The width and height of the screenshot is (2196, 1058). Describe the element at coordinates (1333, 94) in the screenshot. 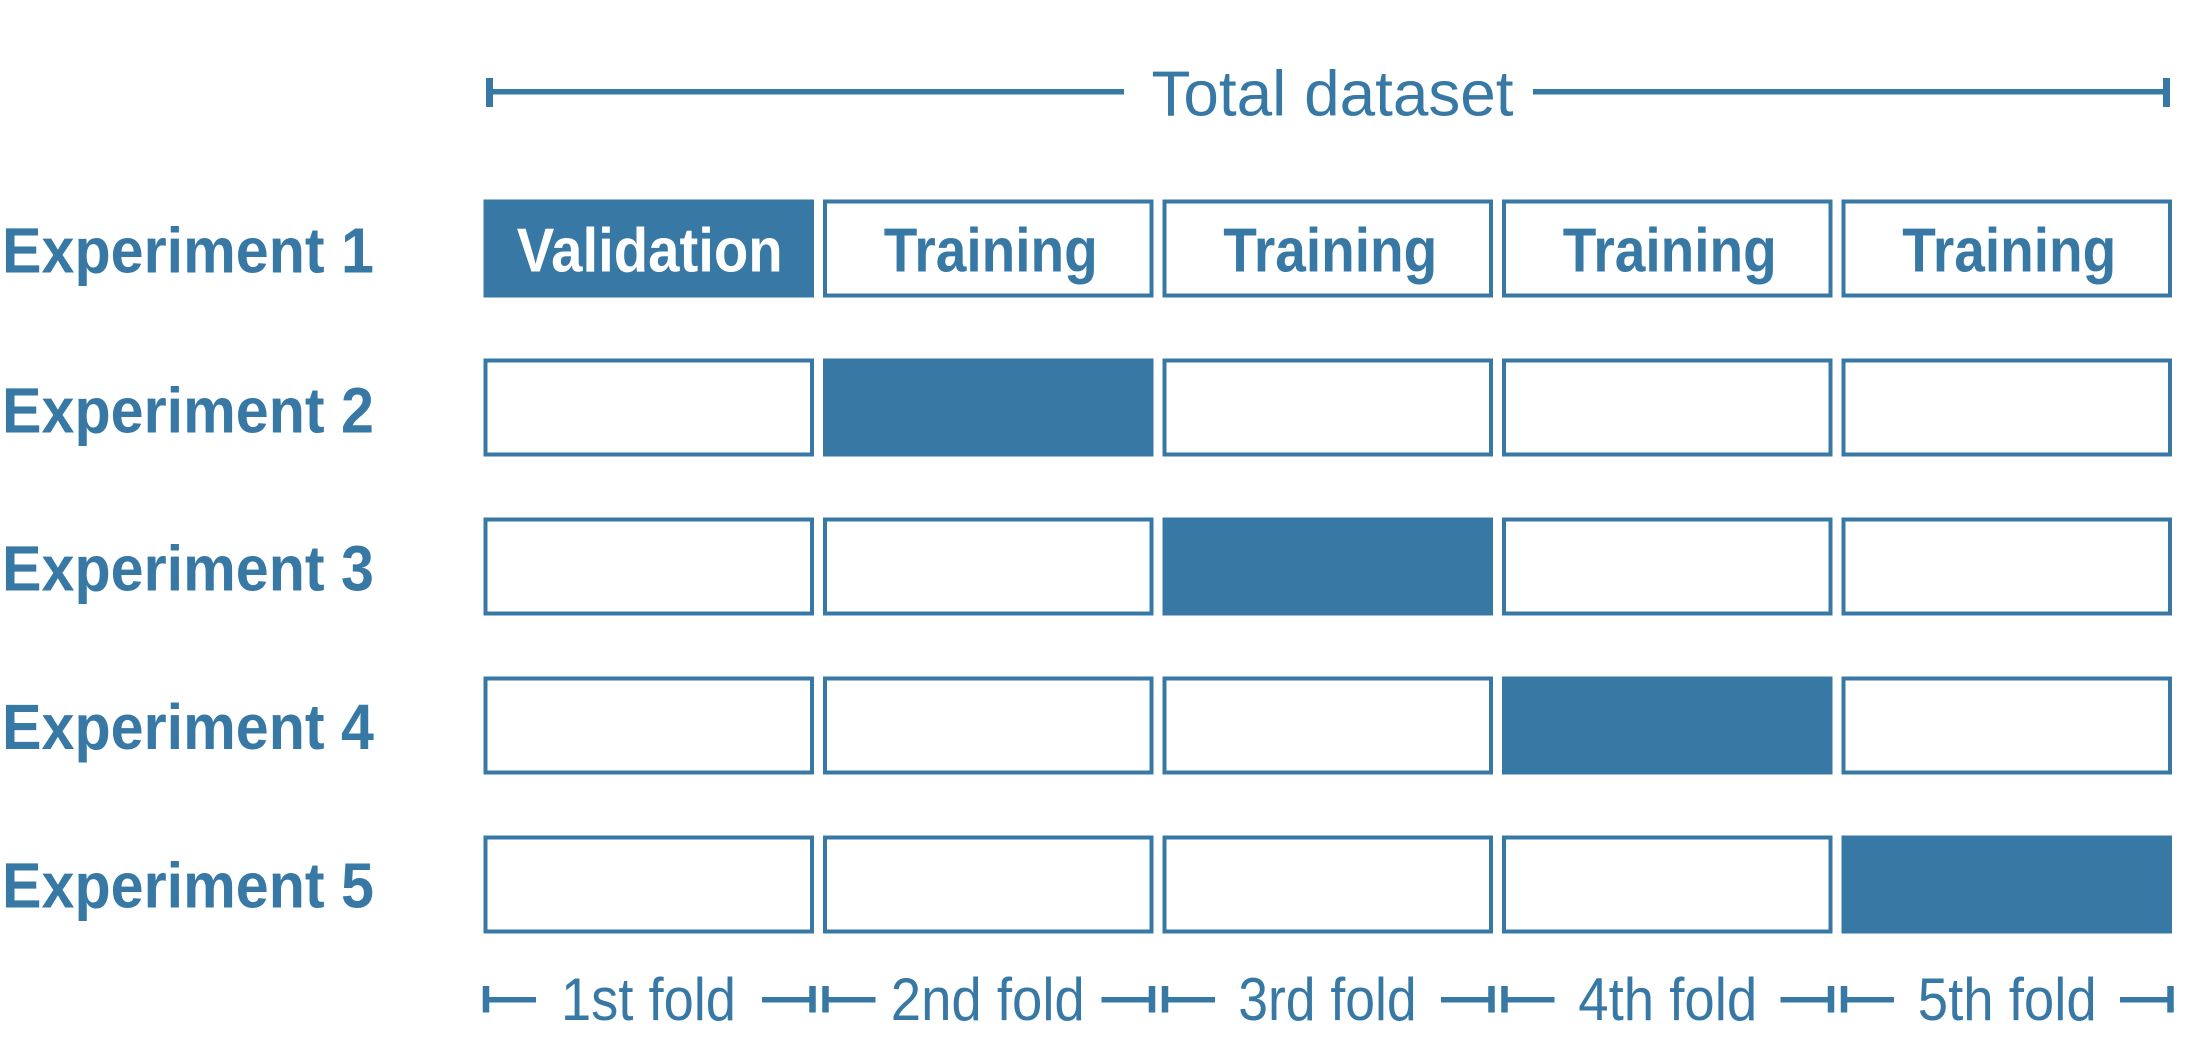

I see `svg-text: Total dataset` at that location.